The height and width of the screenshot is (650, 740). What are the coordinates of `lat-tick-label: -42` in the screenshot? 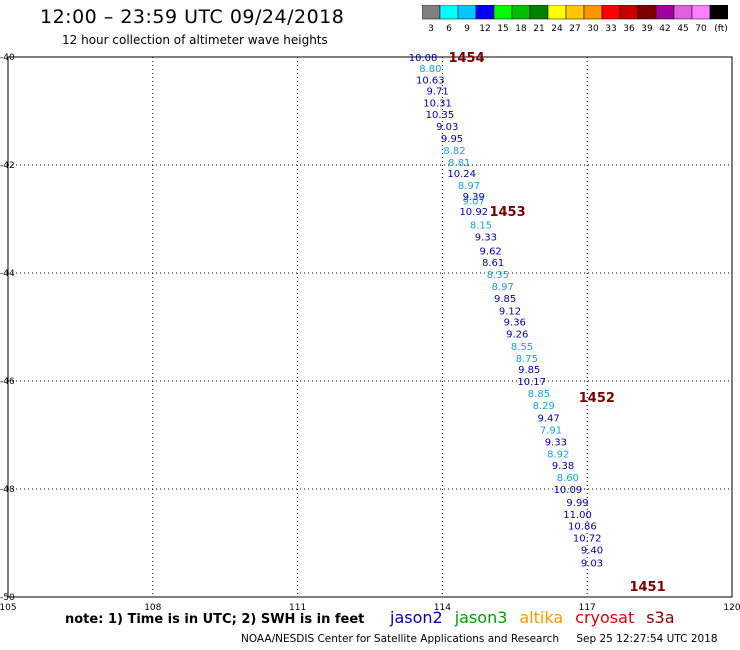 It's located at (7, 166).